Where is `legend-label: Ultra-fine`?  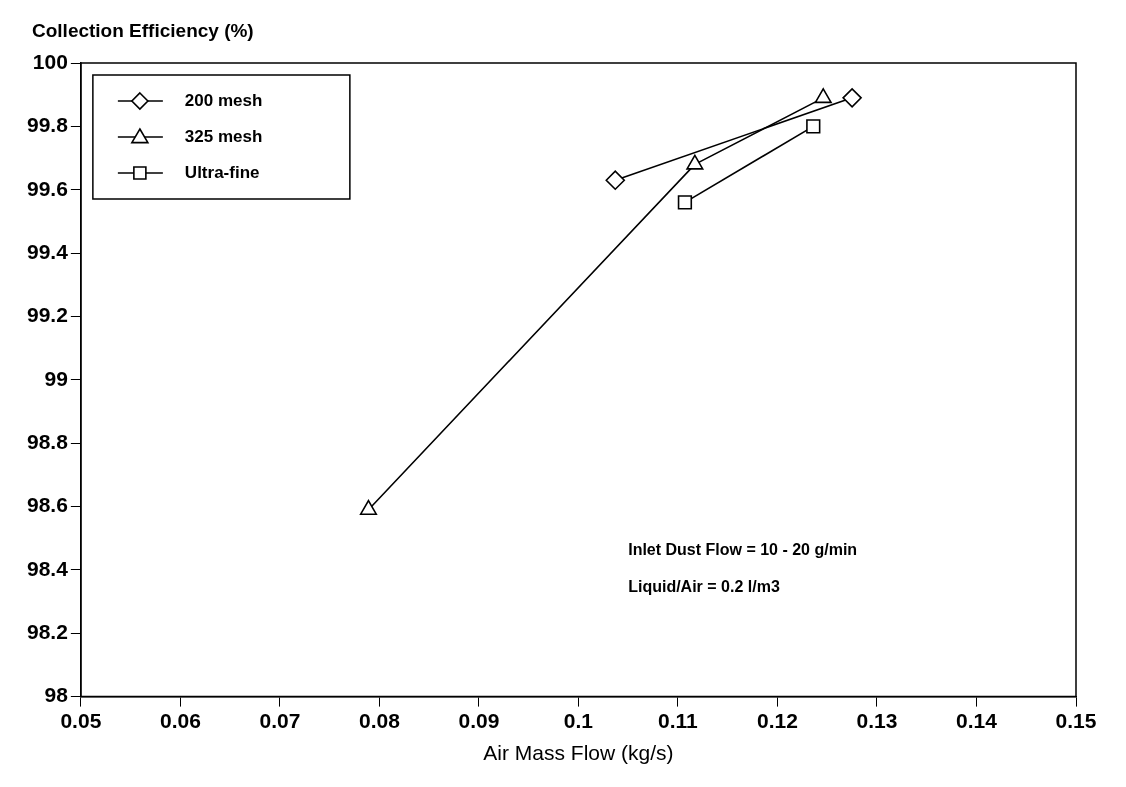
legend-label: Ultra-fine is located at coordinates (222, 172).